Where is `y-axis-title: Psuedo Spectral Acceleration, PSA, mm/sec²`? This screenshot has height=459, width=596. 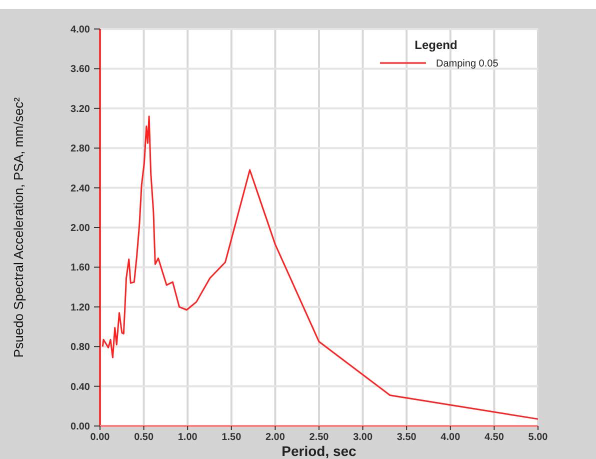
y-axis-title: Psuedo Spectral Acceleration, PSA, mm/sec² is located at coordinates (18, 227).